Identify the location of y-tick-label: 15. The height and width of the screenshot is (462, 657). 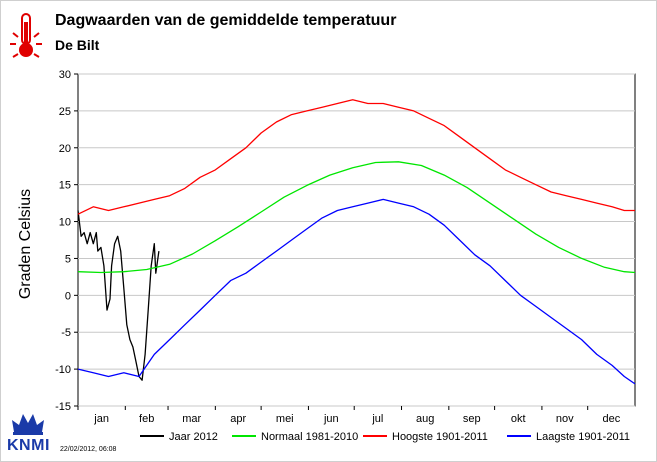
(65, 186).